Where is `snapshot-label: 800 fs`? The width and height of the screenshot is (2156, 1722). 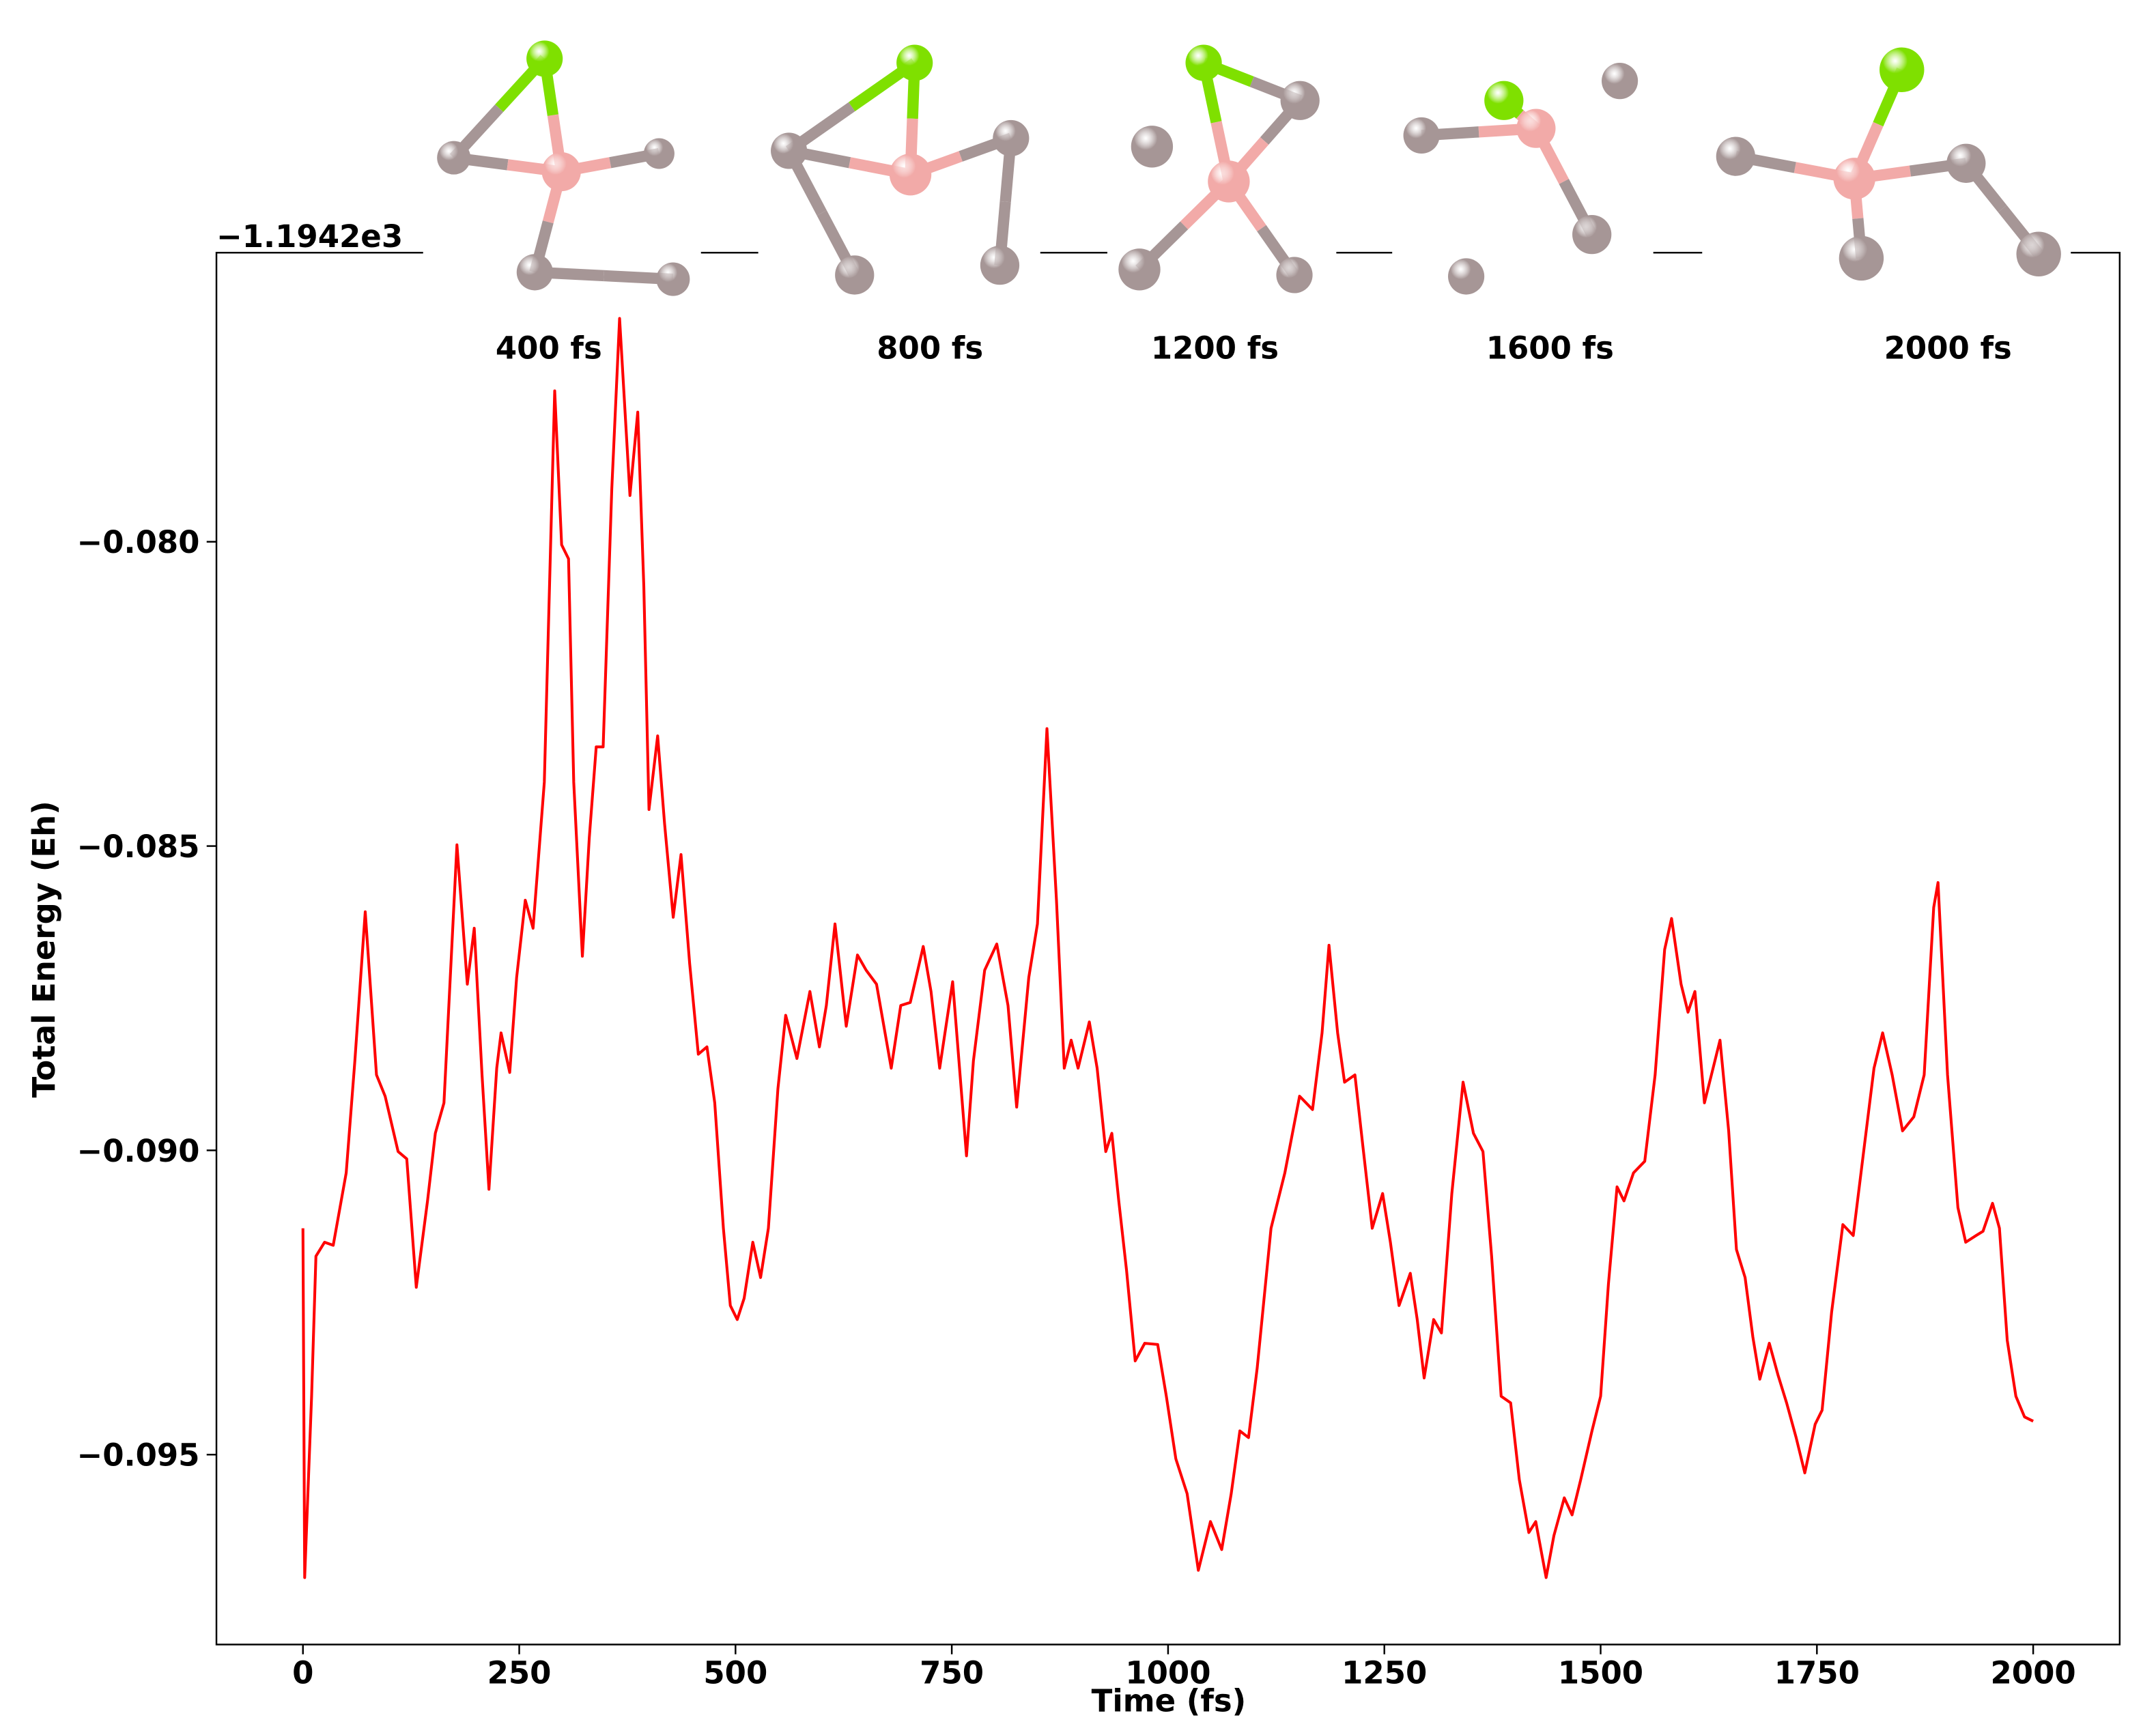
snapshot-label: 800 fs is located at coordinates (930, 349).